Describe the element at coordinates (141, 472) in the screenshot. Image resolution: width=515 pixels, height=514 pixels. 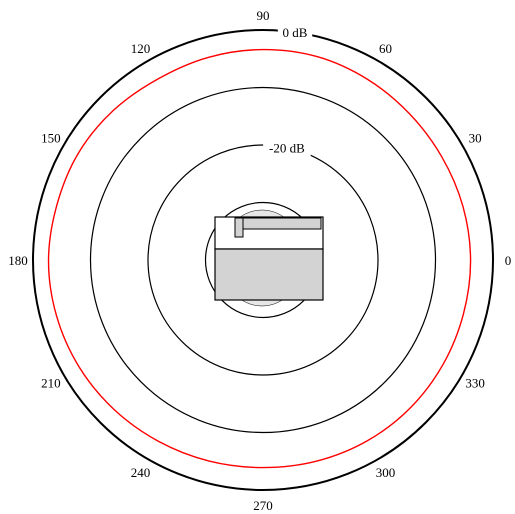
I see `angle-tick-label: 240` at that location.